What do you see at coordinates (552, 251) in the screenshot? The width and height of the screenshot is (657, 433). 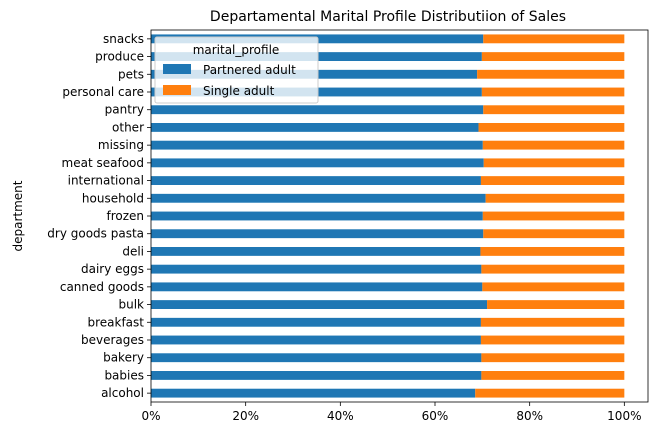 I see `bar-single-deli` at bounding box center [552, 251].